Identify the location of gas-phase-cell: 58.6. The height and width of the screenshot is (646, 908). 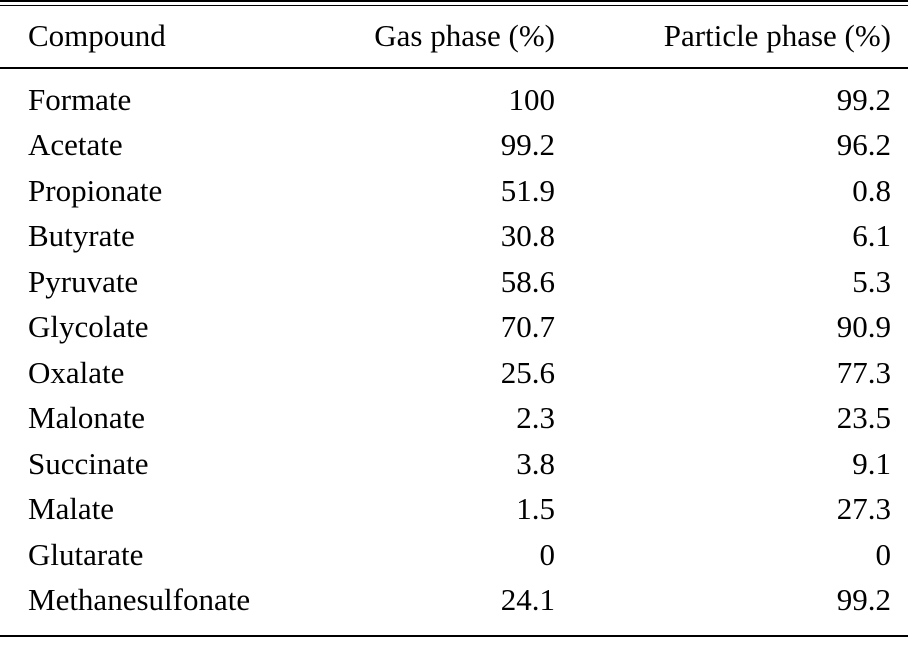
(527, 281).